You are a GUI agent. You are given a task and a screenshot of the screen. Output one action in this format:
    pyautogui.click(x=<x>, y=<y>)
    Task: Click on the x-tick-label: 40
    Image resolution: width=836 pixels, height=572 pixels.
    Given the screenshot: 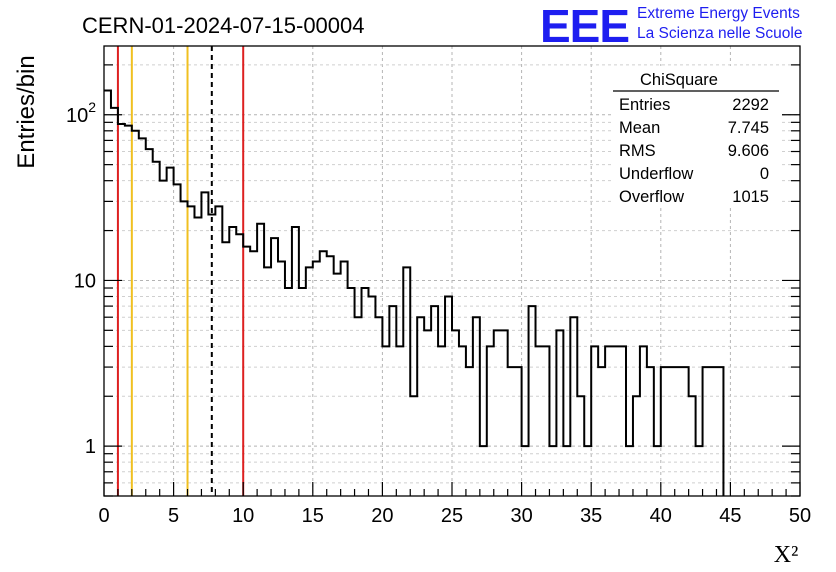 What is the action you would take?
    pyautogui.click(x=661, y=516)
    